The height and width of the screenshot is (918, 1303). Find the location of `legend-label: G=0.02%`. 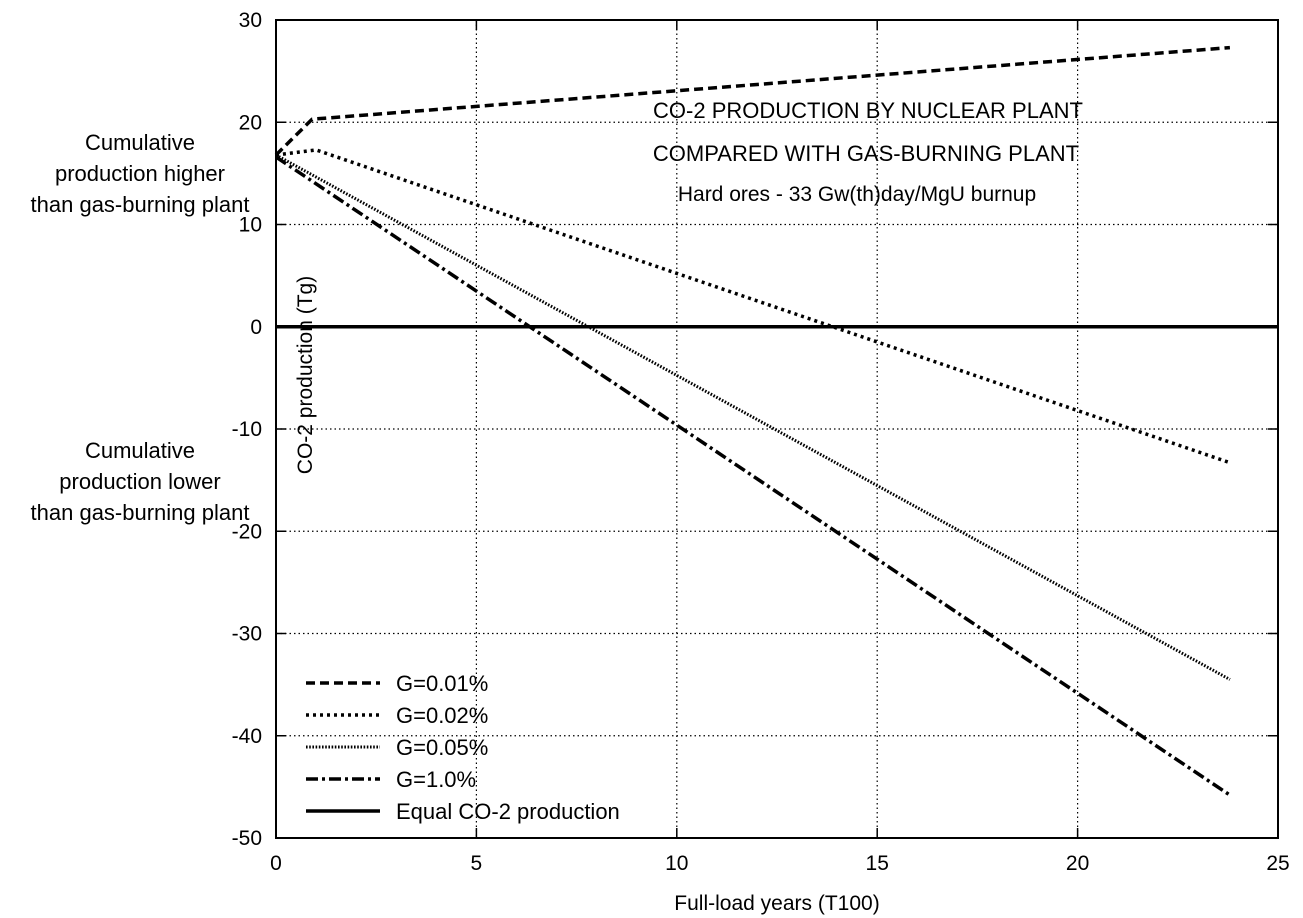

legend-label: G=0.02% is located at coordinates (442, 715).